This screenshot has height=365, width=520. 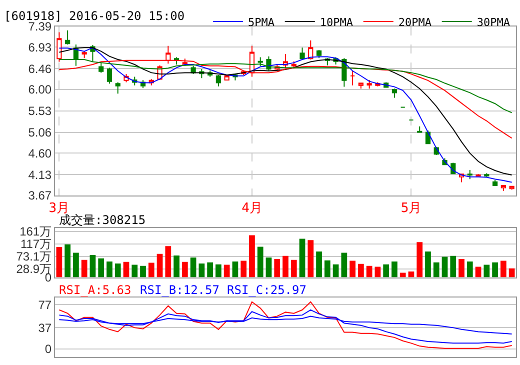 I want to click on y-tick-label: 3.67, so click(x=40, y=195).